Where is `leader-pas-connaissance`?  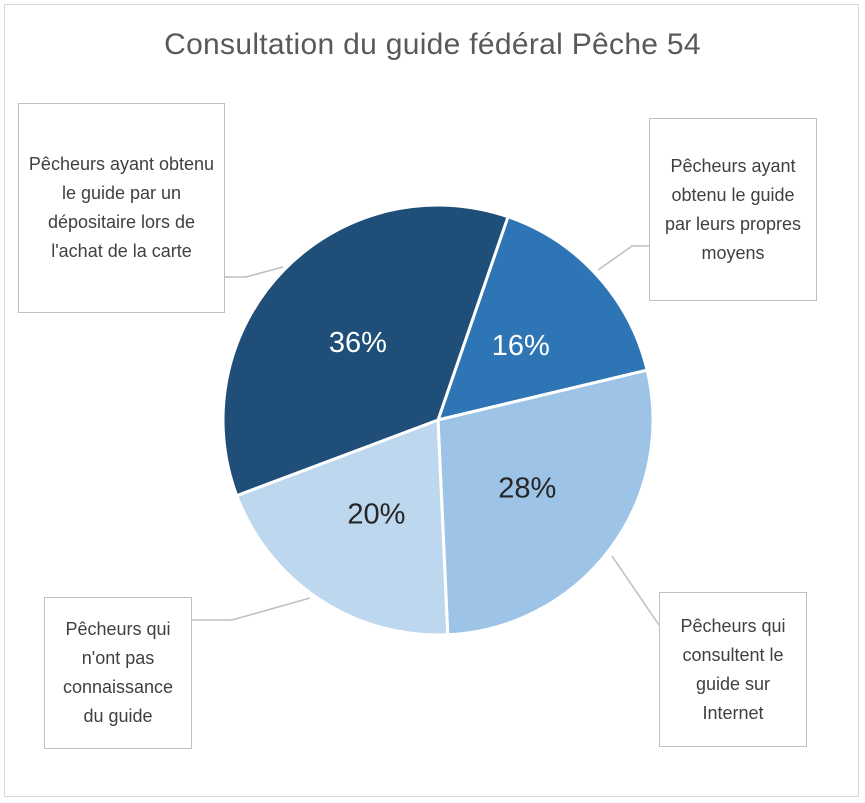
leader-pas-connaissance is located at coordinates (251, 609).